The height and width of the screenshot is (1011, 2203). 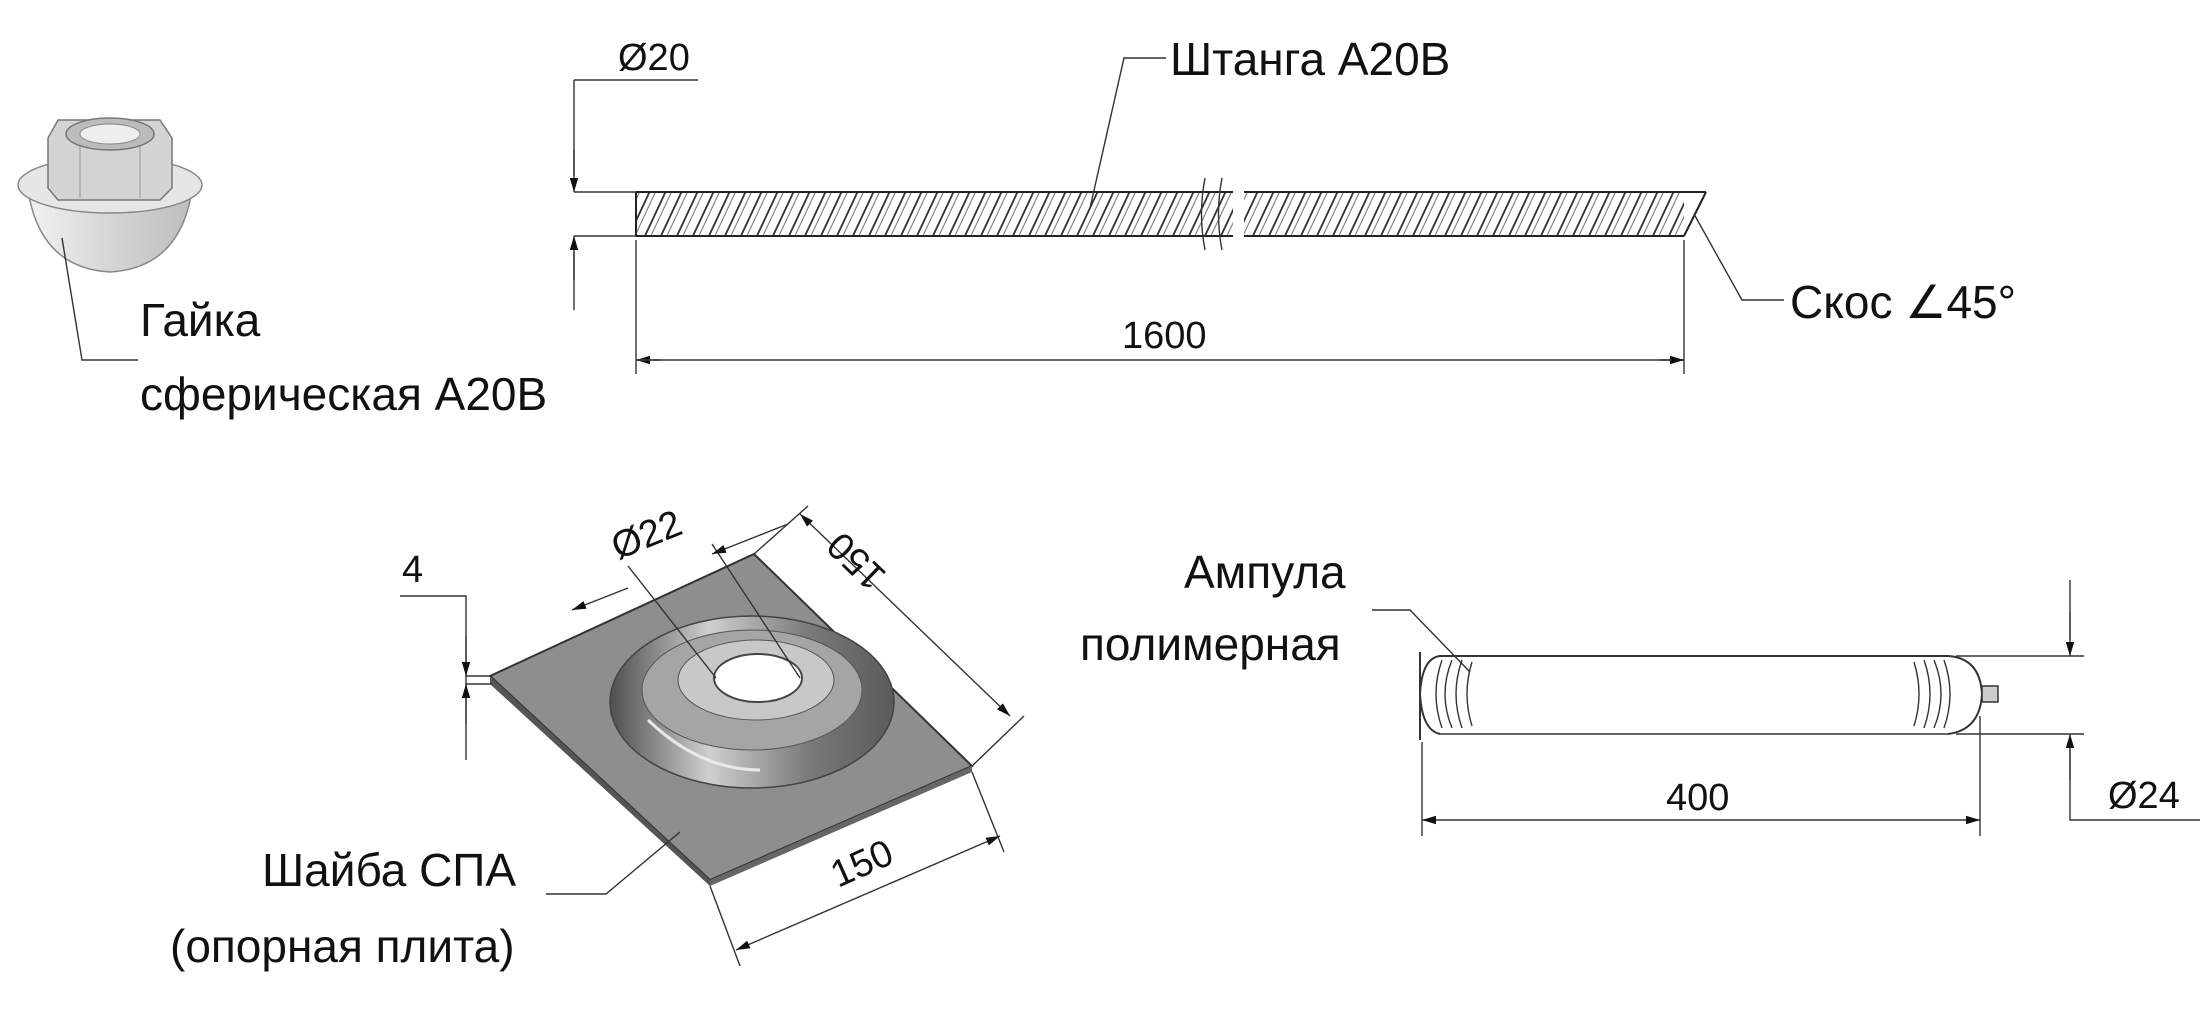 I want to click on rod-diameter-dimension: Ø20, so click(x=654, y=58).